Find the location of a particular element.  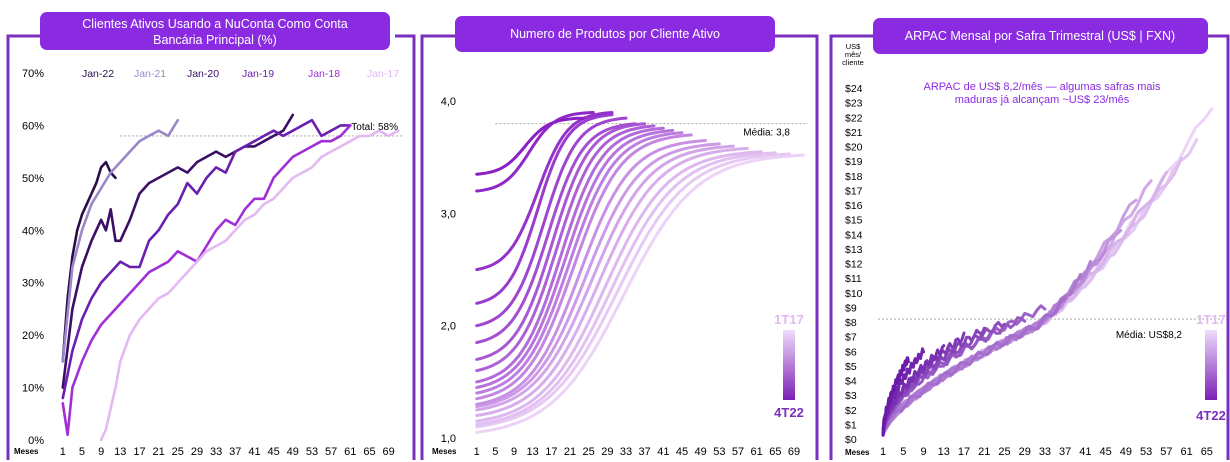

y-tick-label: 60% is located at coordinates (33, 126).